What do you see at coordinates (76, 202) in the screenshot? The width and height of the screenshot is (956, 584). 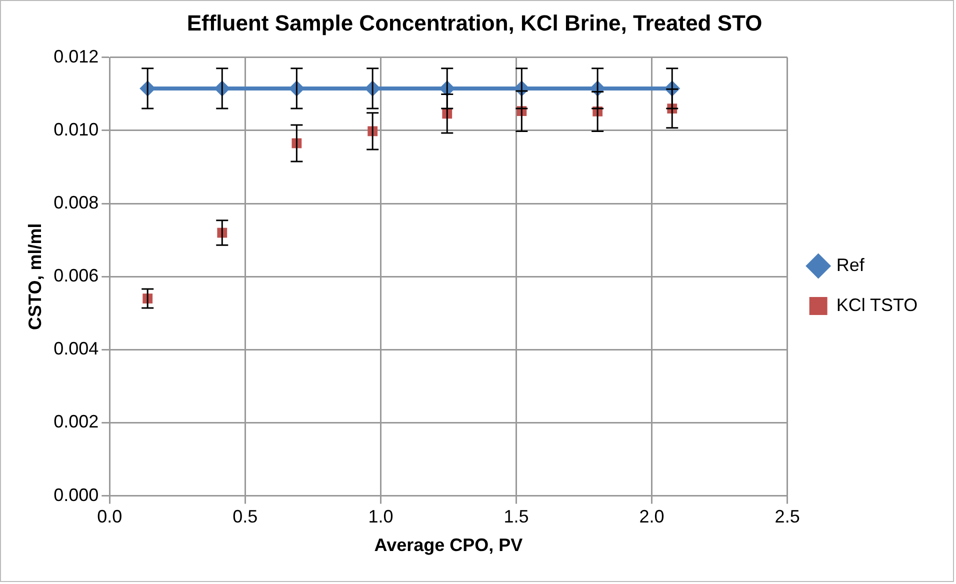 I see `y-tick-label: 0.008` at bounding box center [76, 202].